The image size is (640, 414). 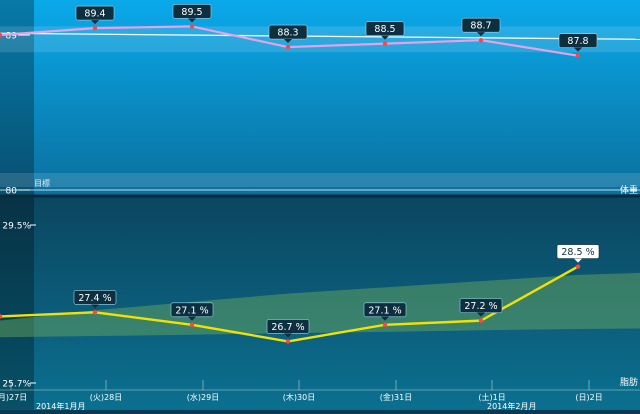 I want to click on month-label-jan: 2014年1月月, so click(x=60, y=405).